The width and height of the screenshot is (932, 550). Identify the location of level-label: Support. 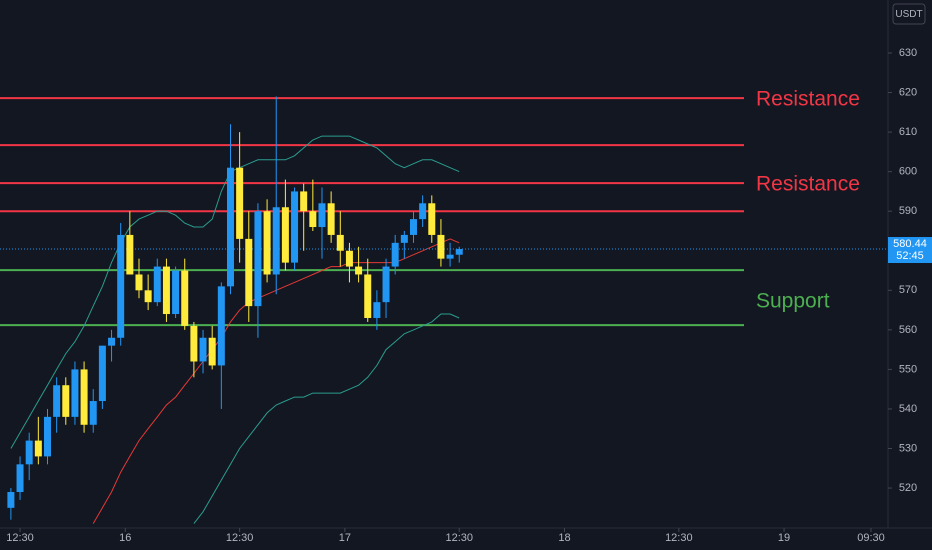
(793, 301).